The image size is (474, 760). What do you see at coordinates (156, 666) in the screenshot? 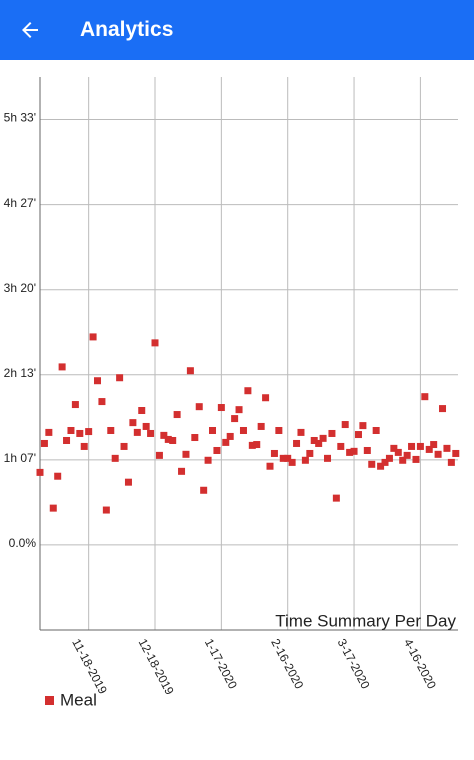
I see `x-tick-label: 12-18-2019` at bounding box center [156, 666].